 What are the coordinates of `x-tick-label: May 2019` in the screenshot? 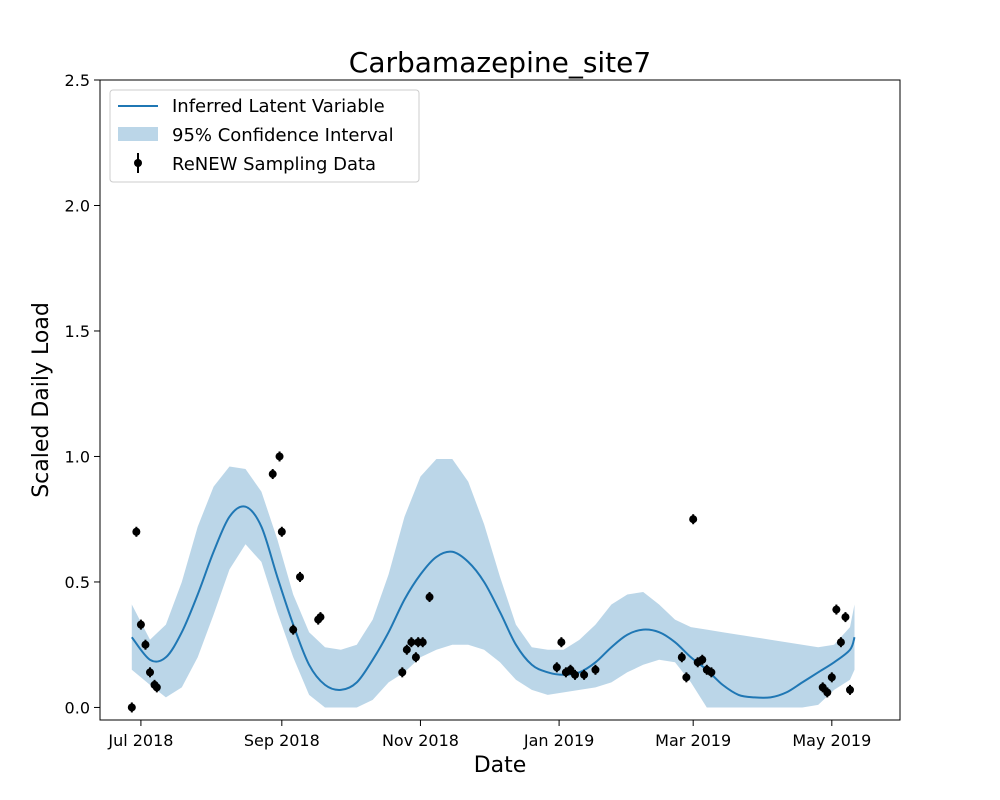 It's located at (831, 740).